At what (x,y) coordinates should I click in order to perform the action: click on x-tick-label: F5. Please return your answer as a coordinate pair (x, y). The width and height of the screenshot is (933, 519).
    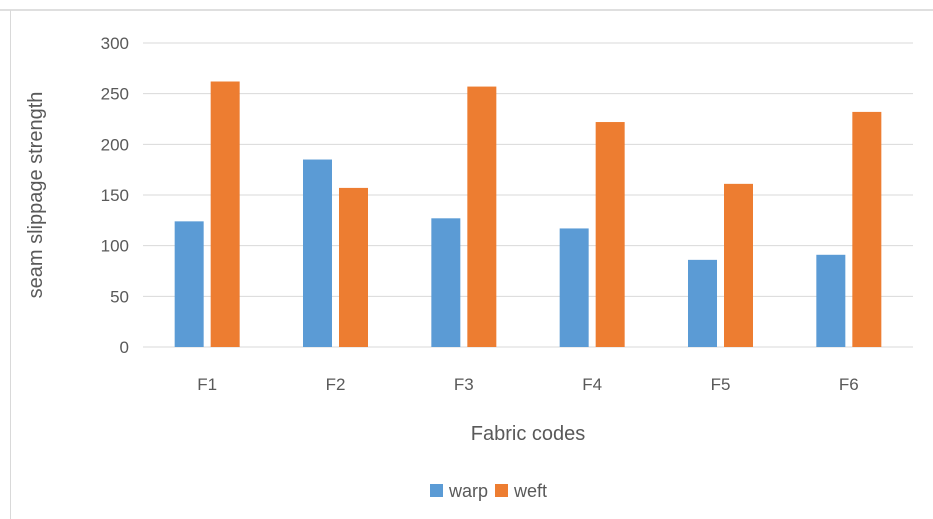
    Looking at the image, I should click on (721, 384).